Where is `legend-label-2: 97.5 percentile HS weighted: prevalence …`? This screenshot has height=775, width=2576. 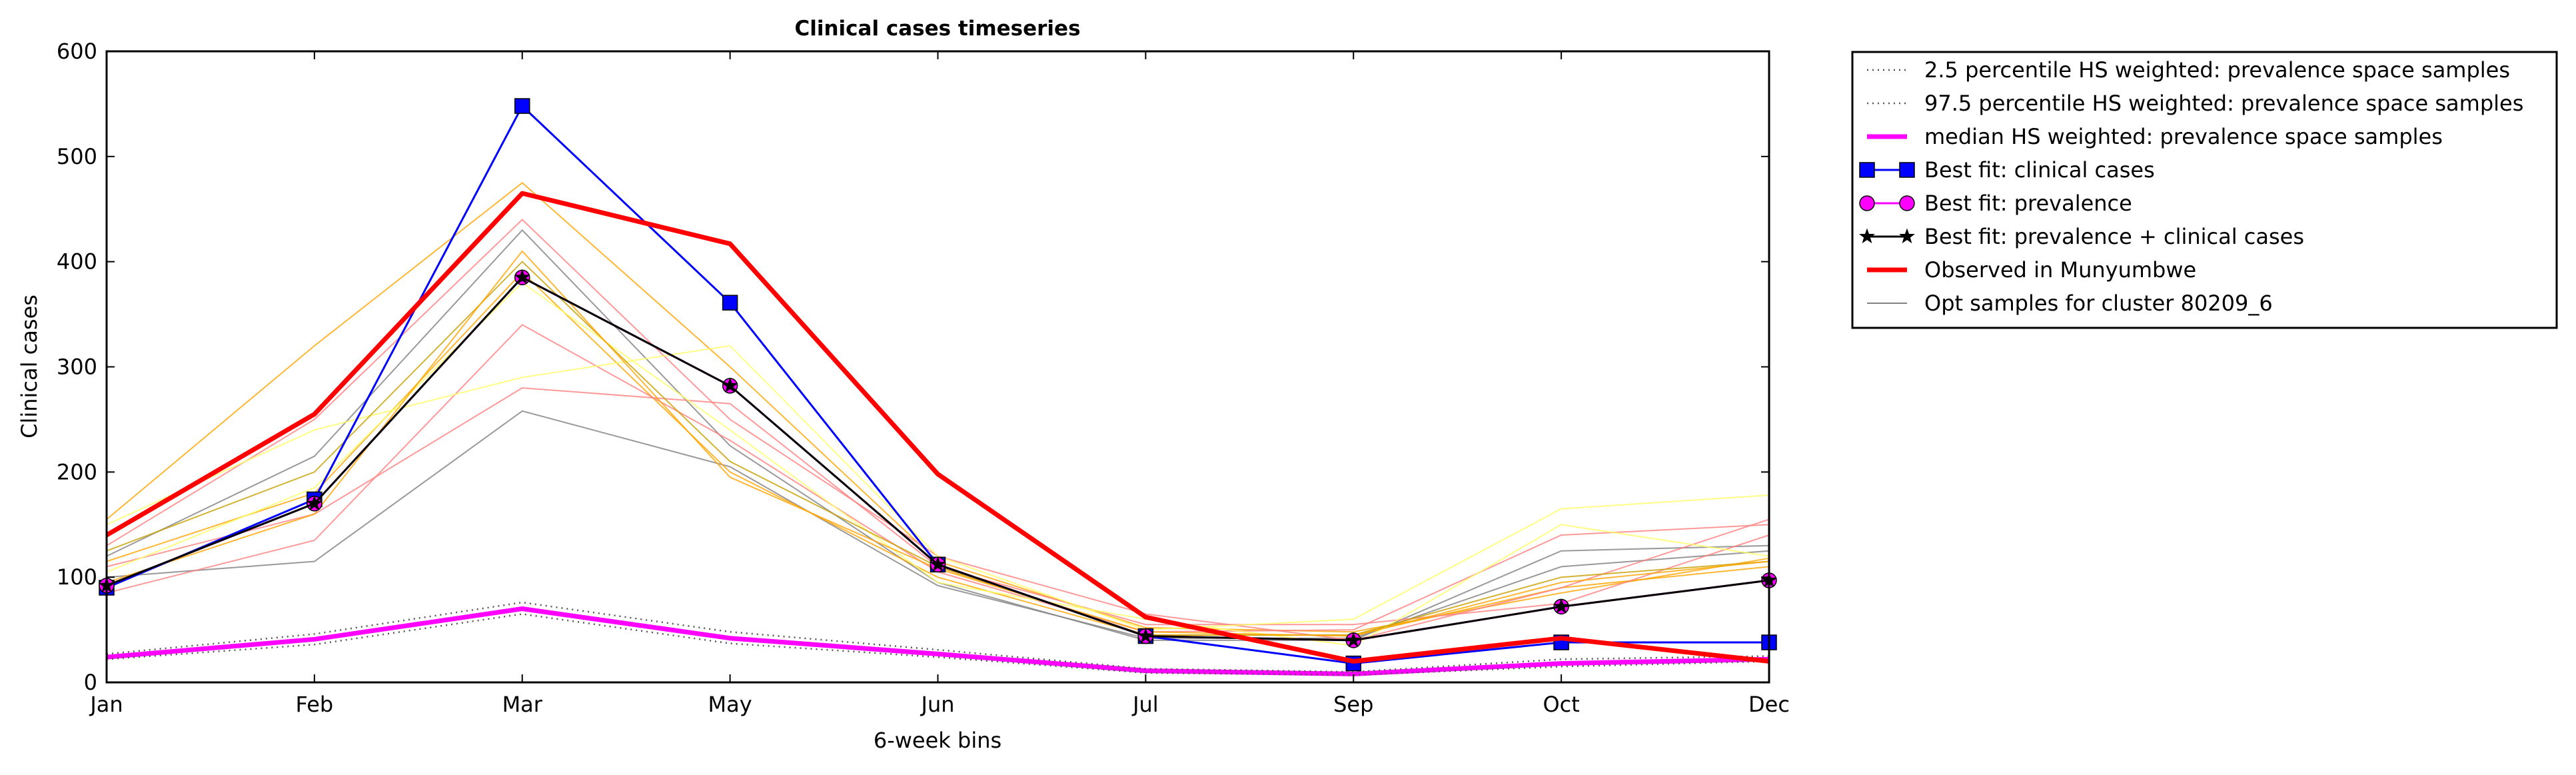 legend-label-2: 97.5 percentile HS weighted: prevalence … is located at coordinates (2223, 103).